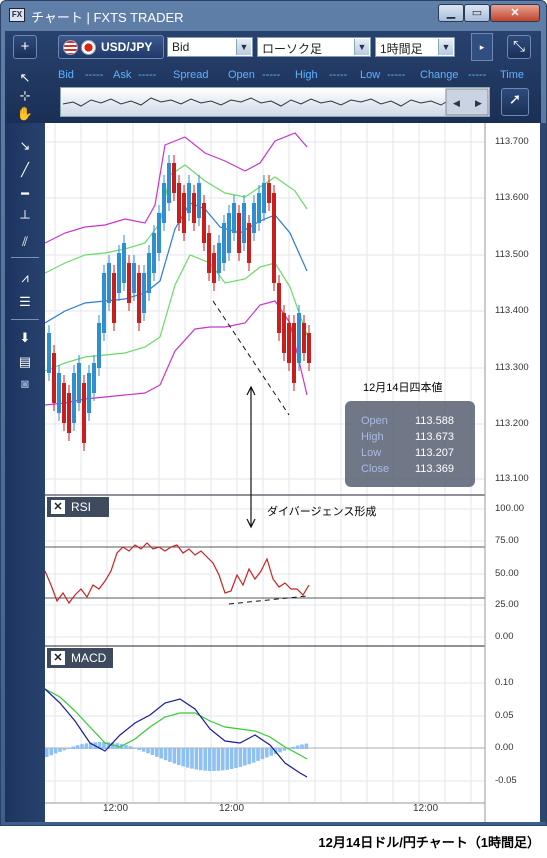  I want to click on price-tick: 113.400, so click(512, 310).